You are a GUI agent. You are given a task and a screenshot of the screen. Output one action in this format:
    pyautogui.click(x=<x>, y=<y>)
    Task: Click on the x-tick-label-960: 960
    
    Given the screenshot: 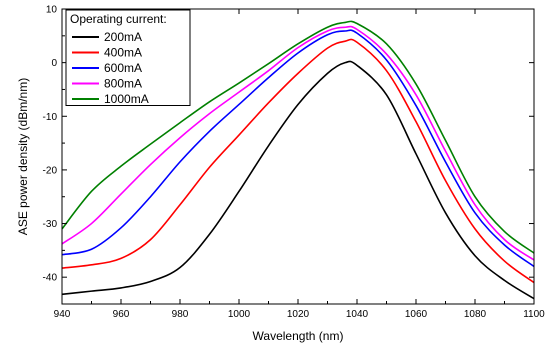 What is the action you would take?
    pyautogui.click(x=121, y=314)
    